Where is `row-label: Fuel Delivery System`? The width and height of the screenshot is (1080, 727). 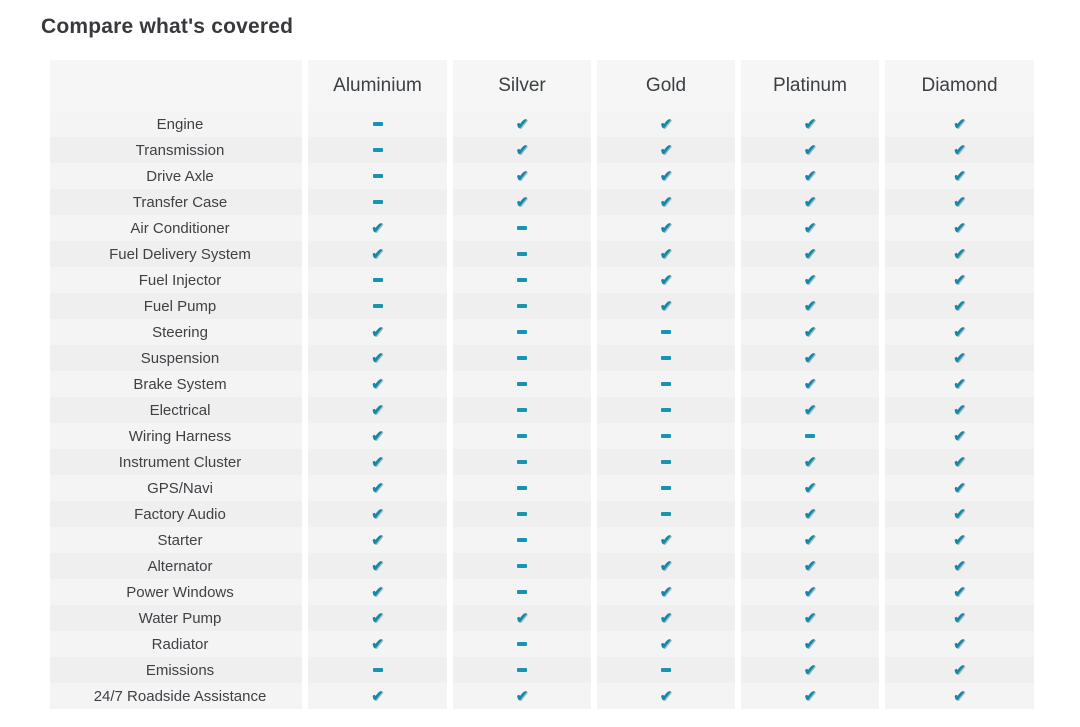
row-label: Fuel Delivery System is located at coordinates (176, 254).